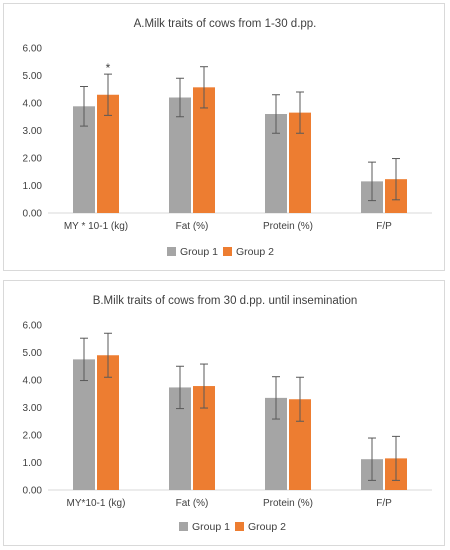 This screenshot has width=450, height=550. I want to click on significance-marker: *, so click(108, 68).